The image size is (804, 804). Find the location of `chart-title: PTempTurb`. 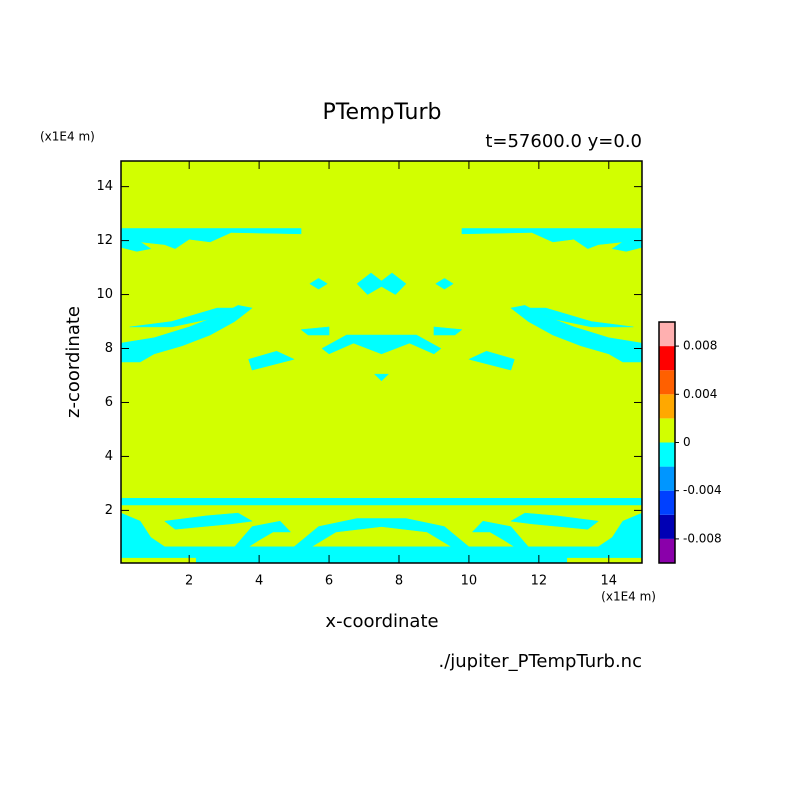

chart-title: PTempTurb is located at coordinates (382, 112).